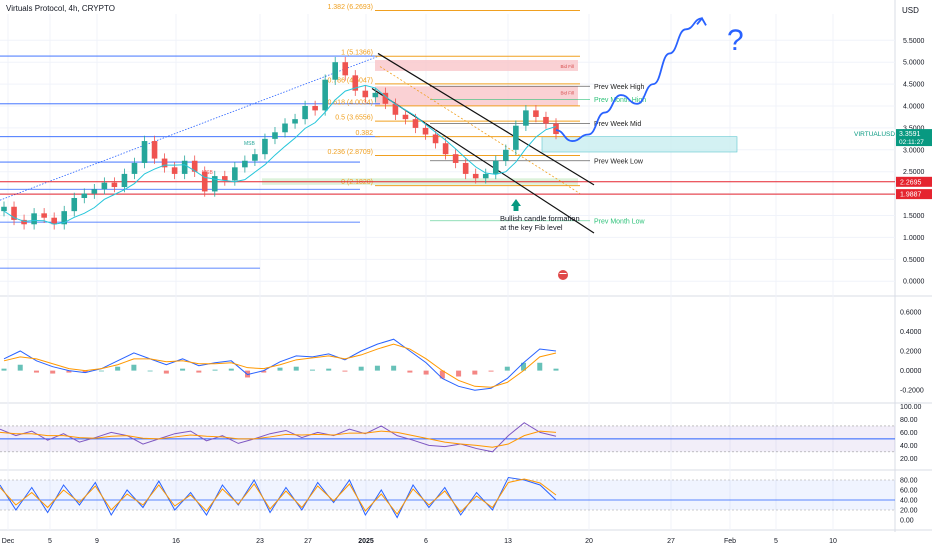  What do you see at coordinates (480, 130) in the screenshot?
I see `channel-mid` at bounding box center [480, 130].